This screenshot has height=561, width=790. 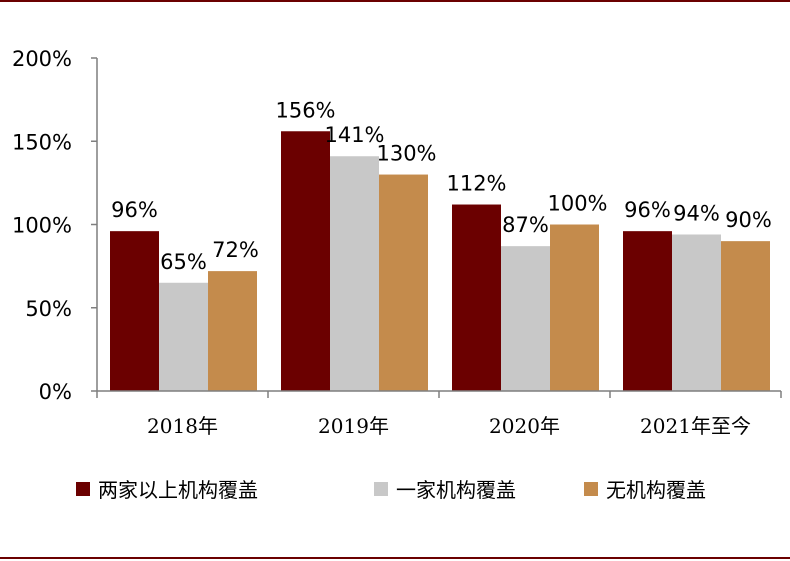 I want to click on data-label: 87%, so click(x=525, y=225).